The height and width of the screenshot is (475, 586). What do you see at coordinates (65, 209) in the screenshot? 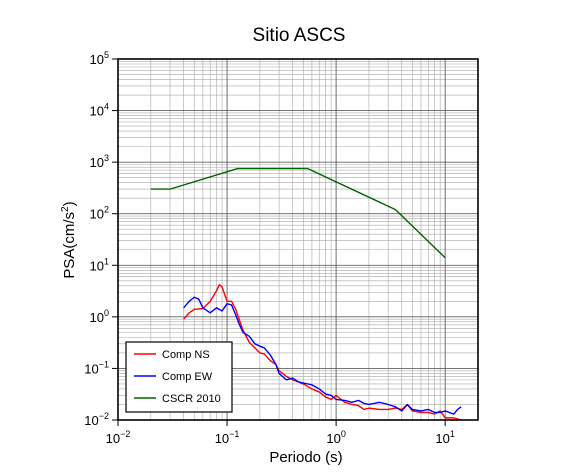
I see `y-axis-label-sup: 2` at bounding box center [65, 209].